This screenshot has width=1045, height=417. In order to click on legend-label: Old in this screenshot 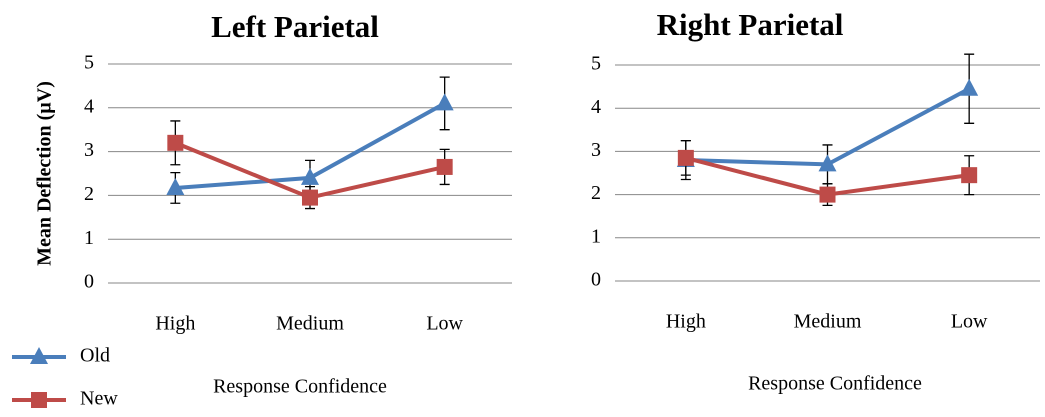, I will do `click(95, 356)`.